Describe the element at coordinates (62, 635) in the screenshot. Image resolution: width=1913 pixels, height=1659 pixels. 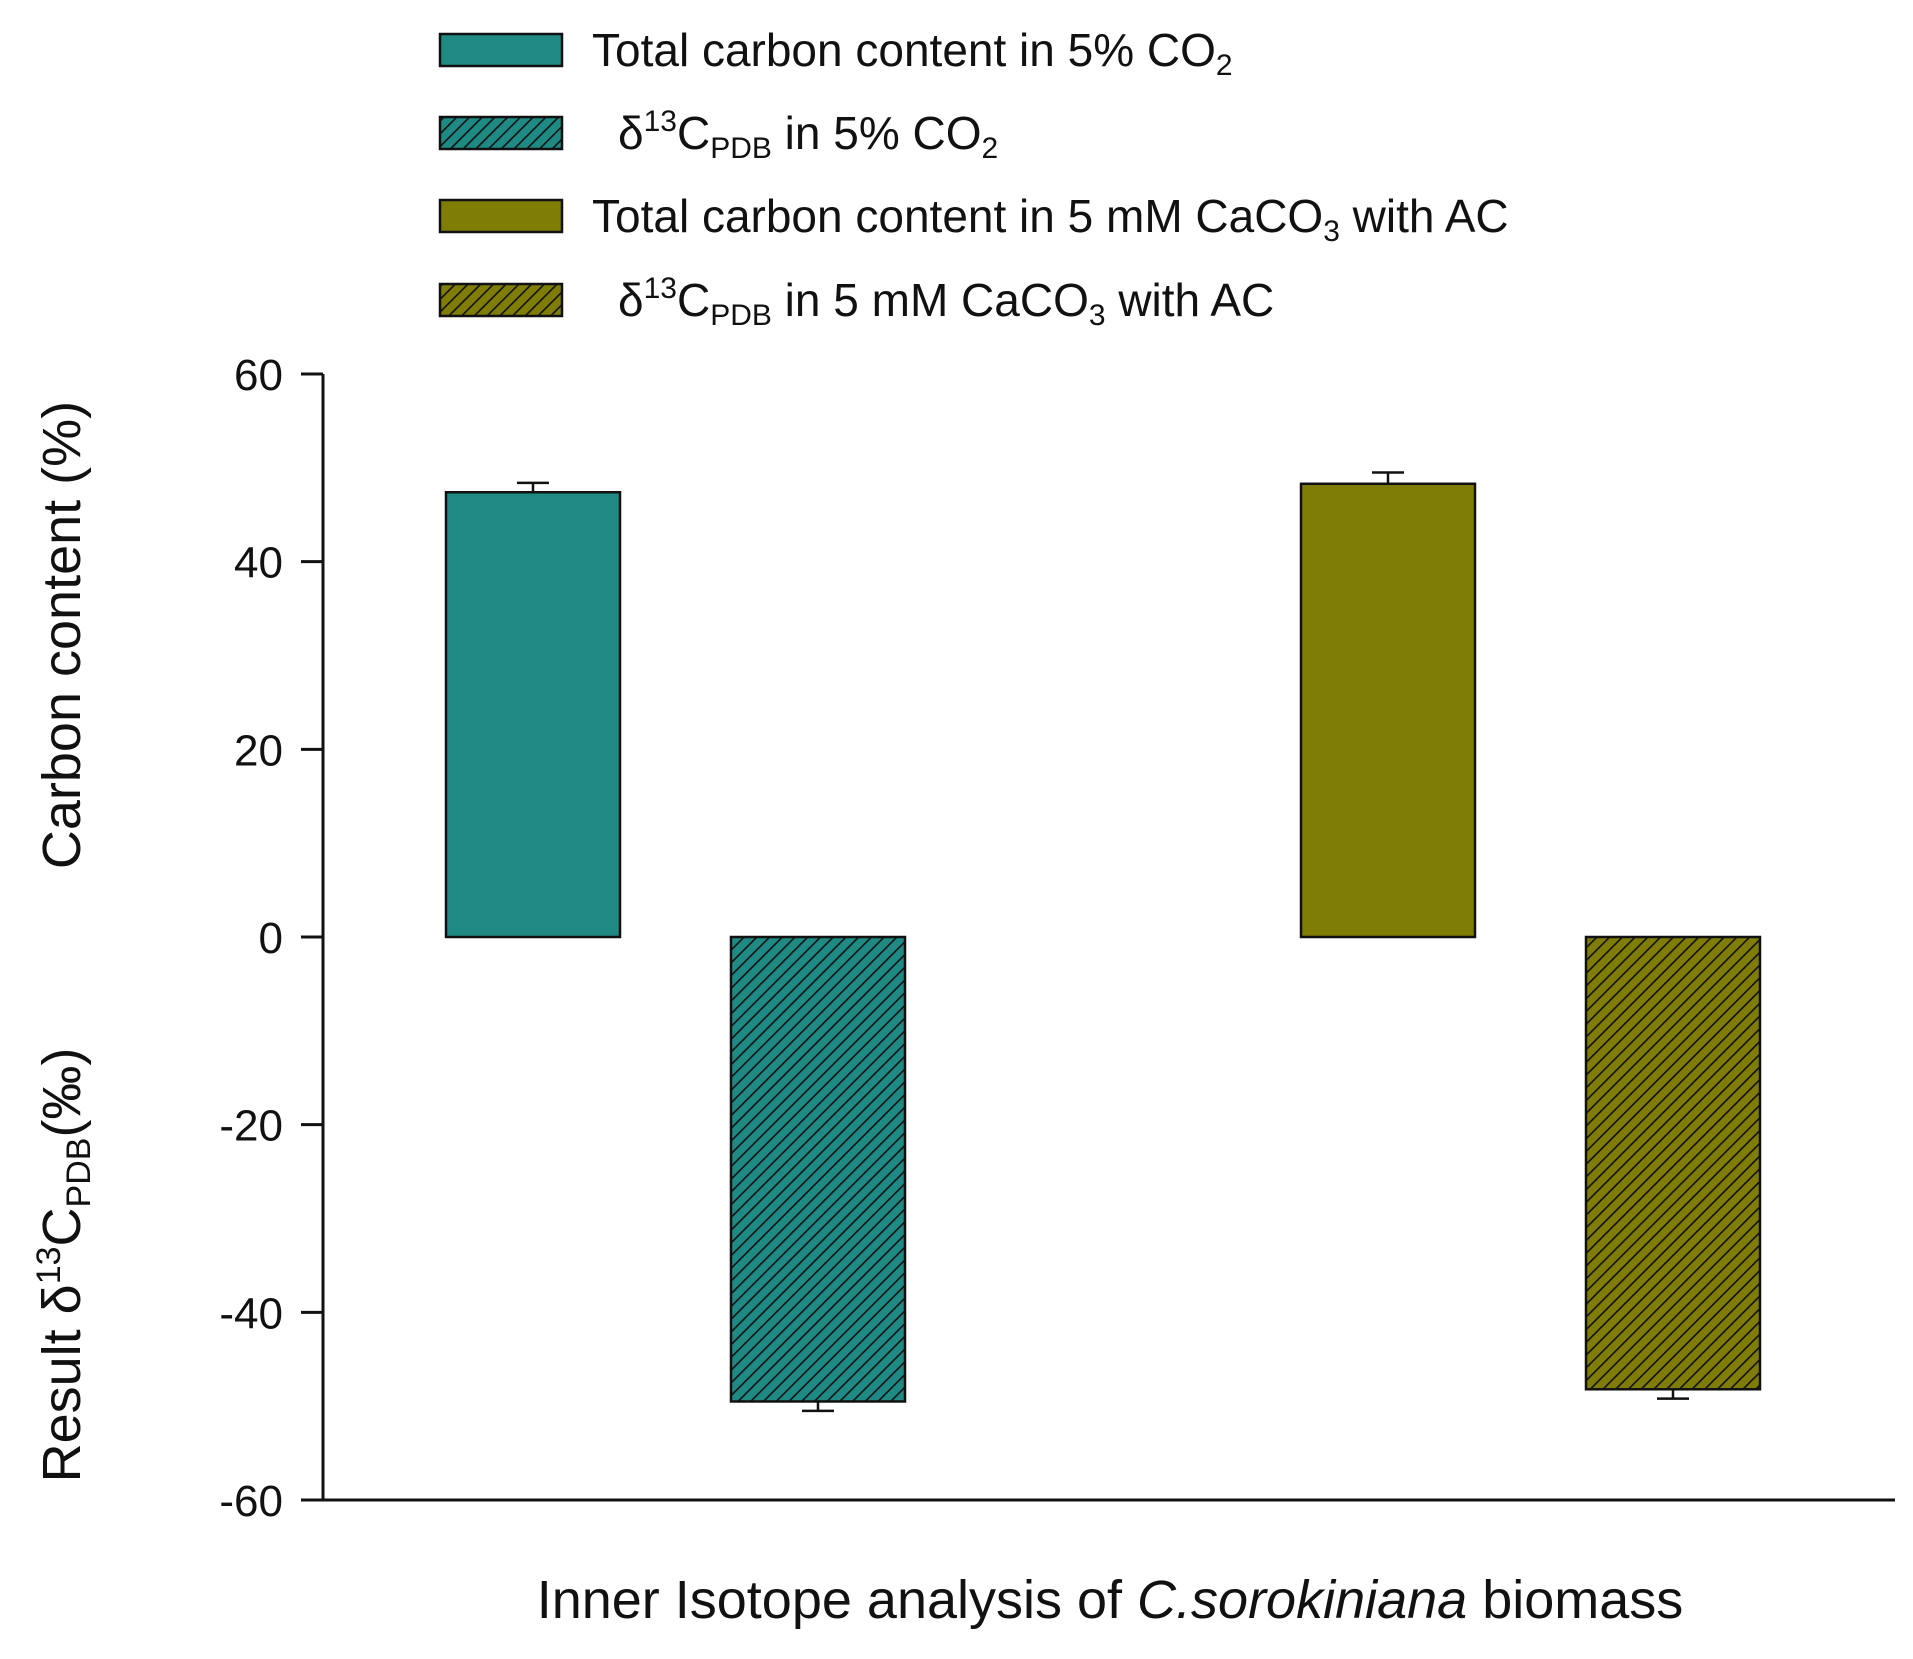
I see `y-axis-title-top: Carbon content (%)` at that location.